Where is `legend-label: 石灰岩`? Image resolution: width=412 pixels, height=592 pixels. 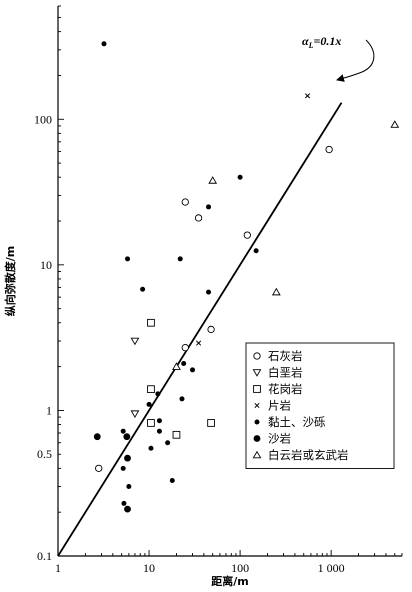 legend-label: 石灰岩 is located at coordinates (285, 356).